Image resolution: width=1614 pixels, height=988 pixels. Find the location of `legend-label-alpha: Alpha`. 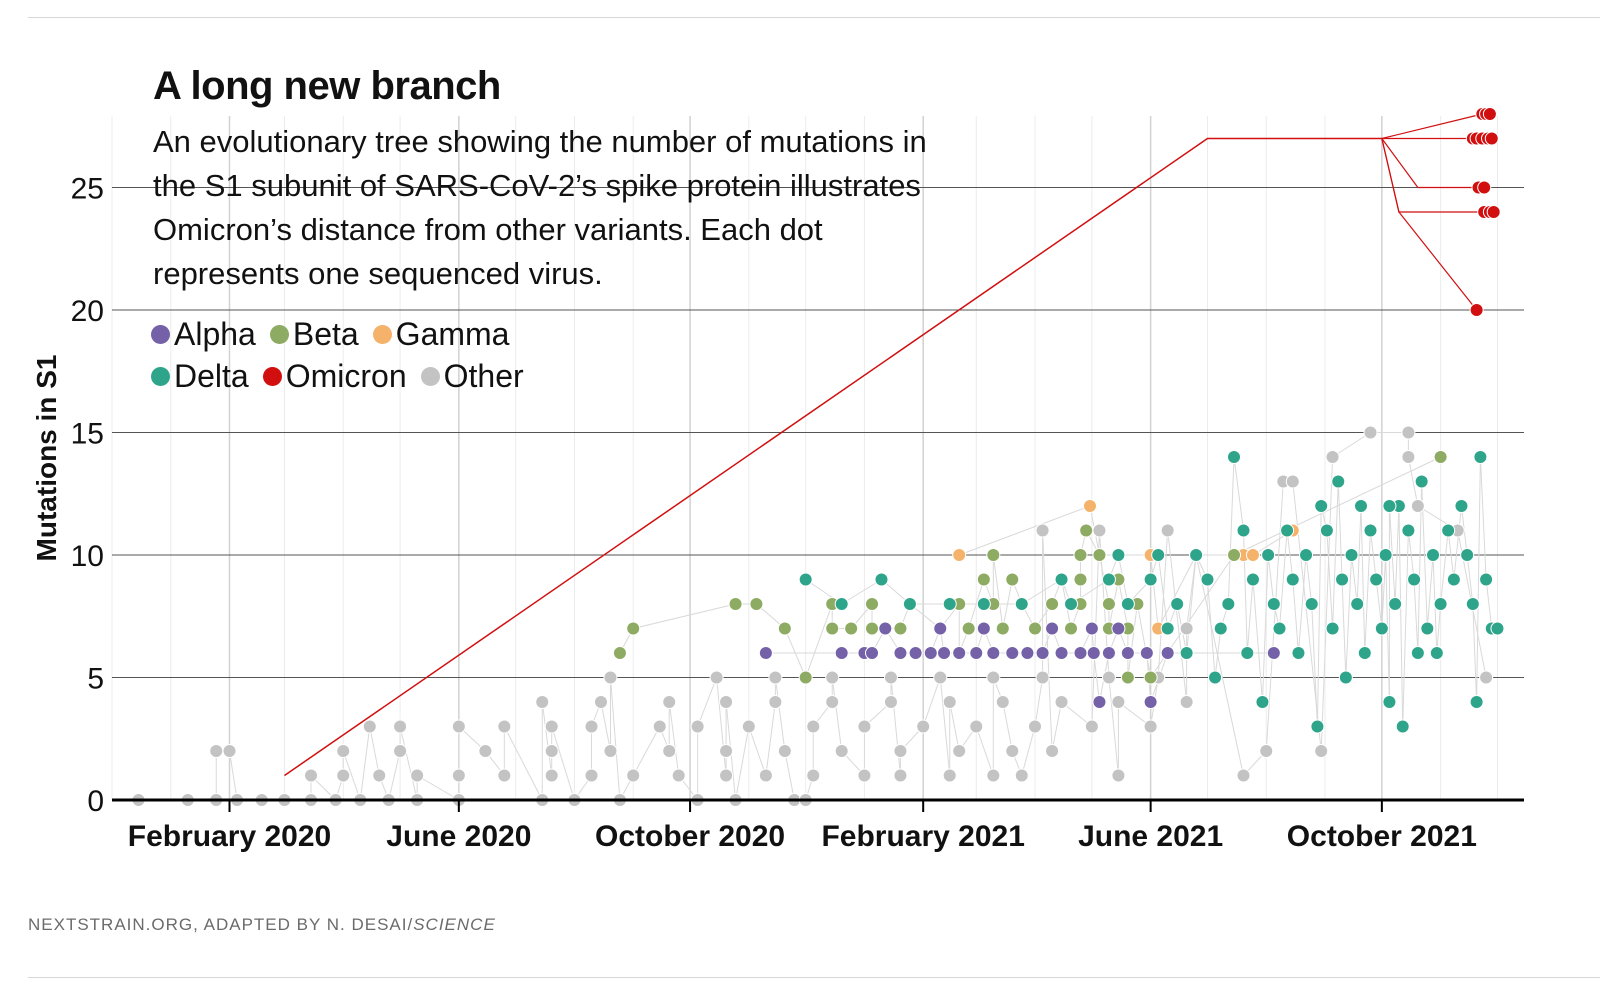

legend-label-alpha: Alpha is located at coordinates (215, 333).